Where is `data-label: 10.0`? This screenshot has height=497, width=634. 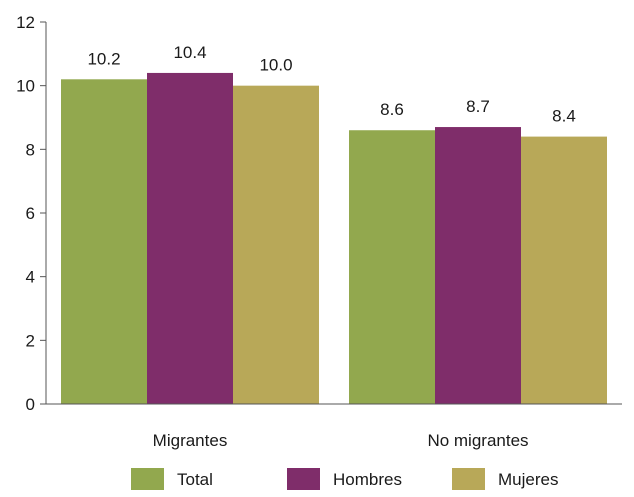 data-label: 10.0 is located at coordinates (275, 65).